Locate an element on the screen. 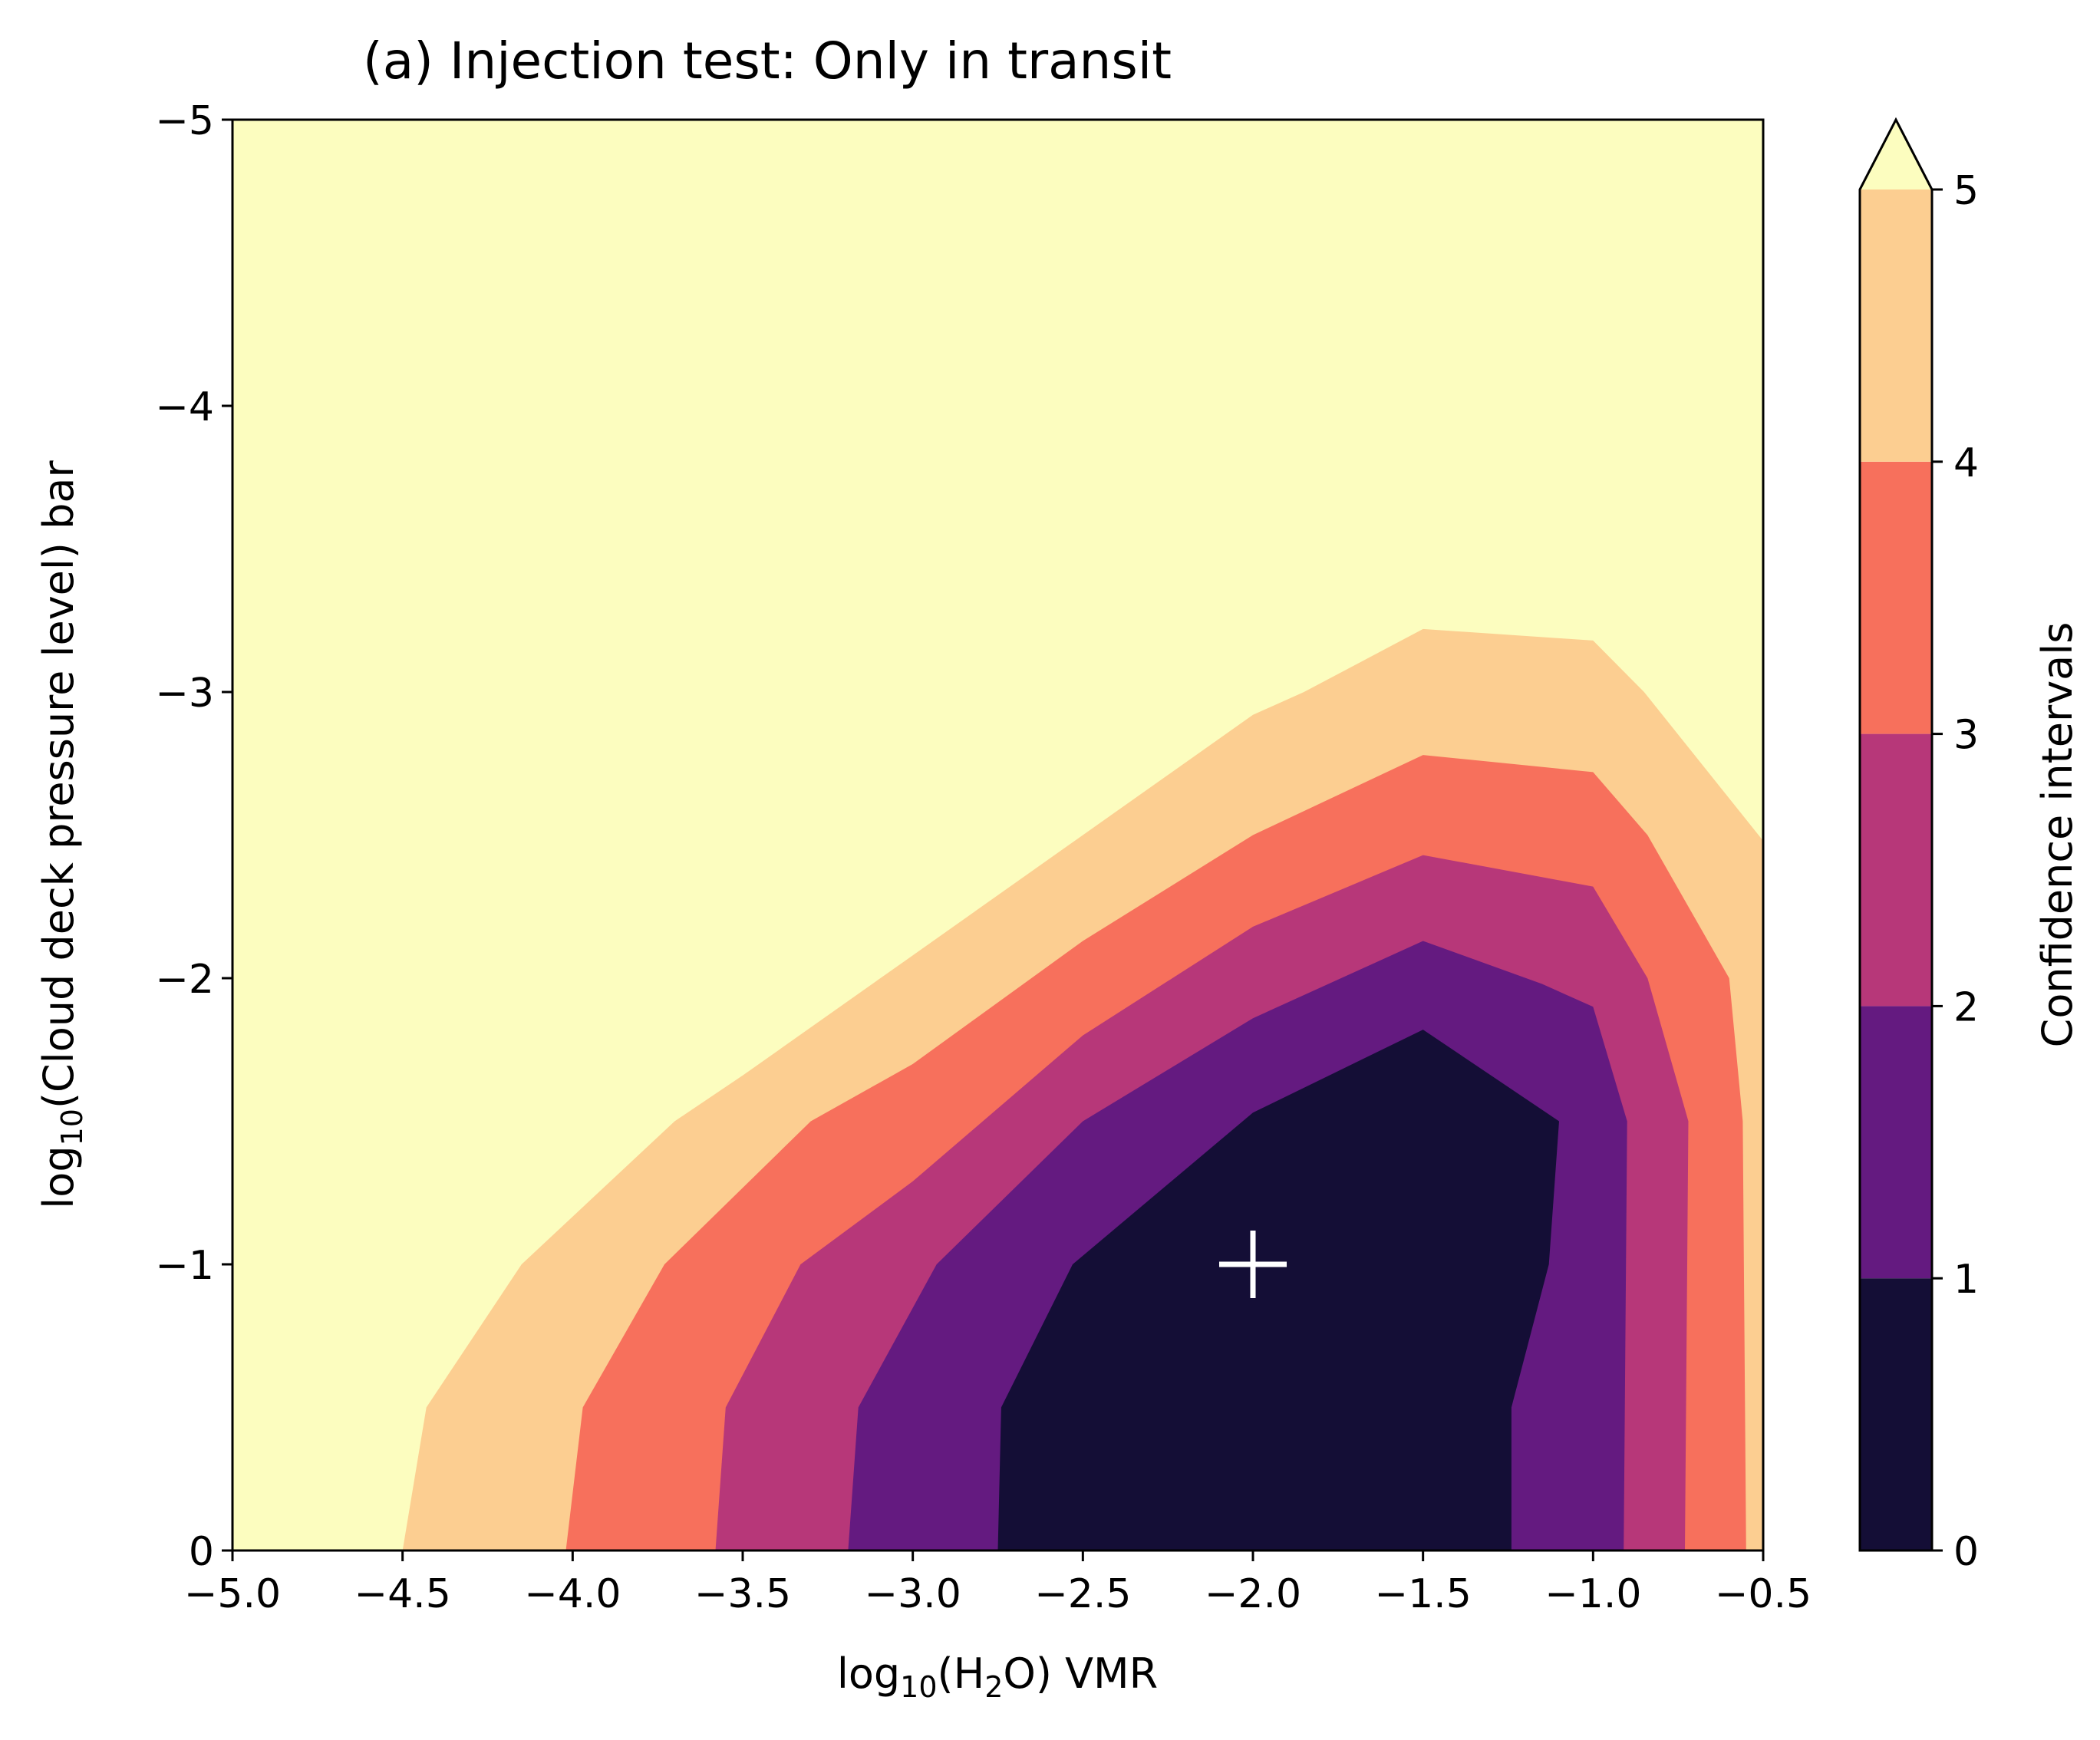  injected-marker-layer is located at coordinates (1253, 1264).